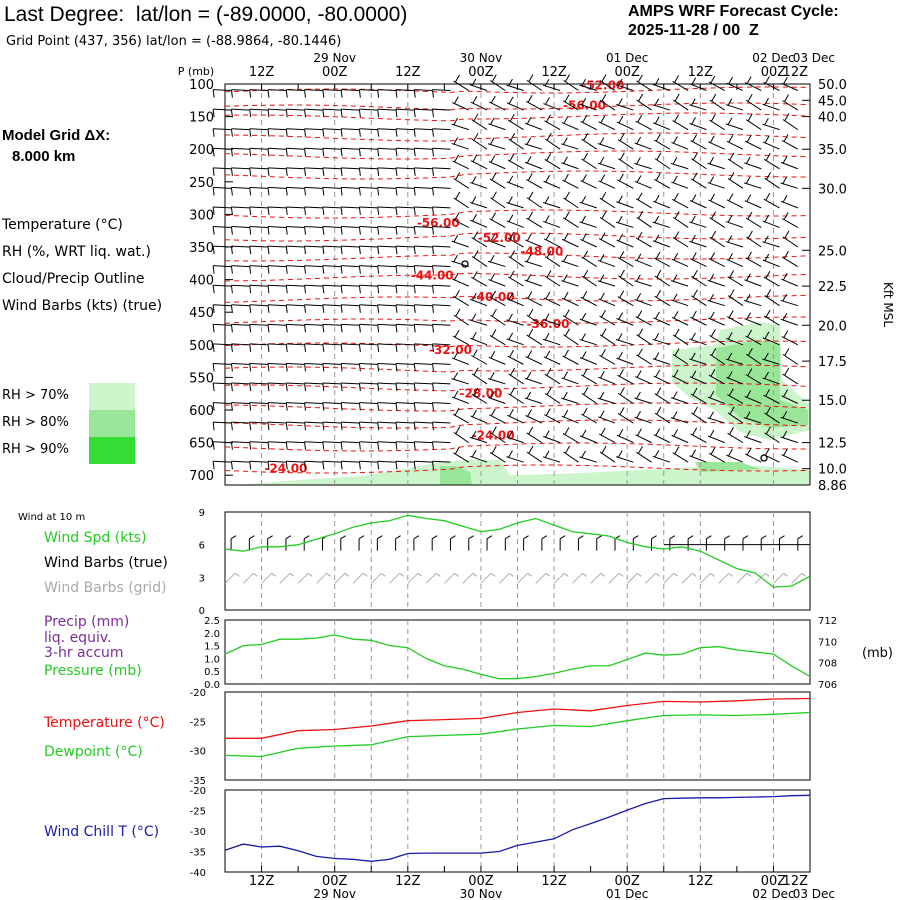 The height and width of the screenshot is (900, 900). I want to click on wind-barb-10m-feather, so click(654, 537).